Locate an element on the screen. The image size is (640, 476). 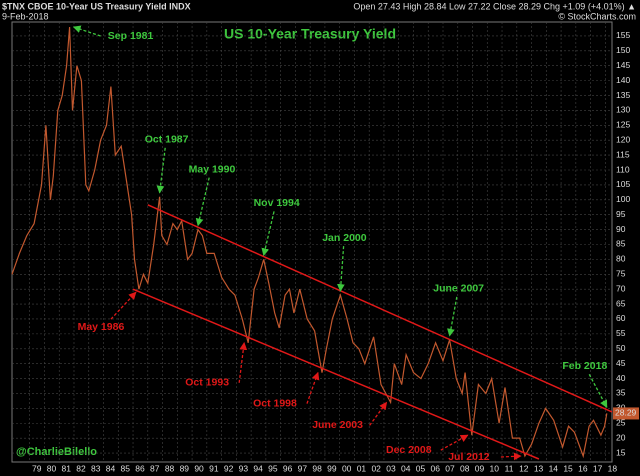
x-tick-label: 90 is located at coordinates (199, 468).